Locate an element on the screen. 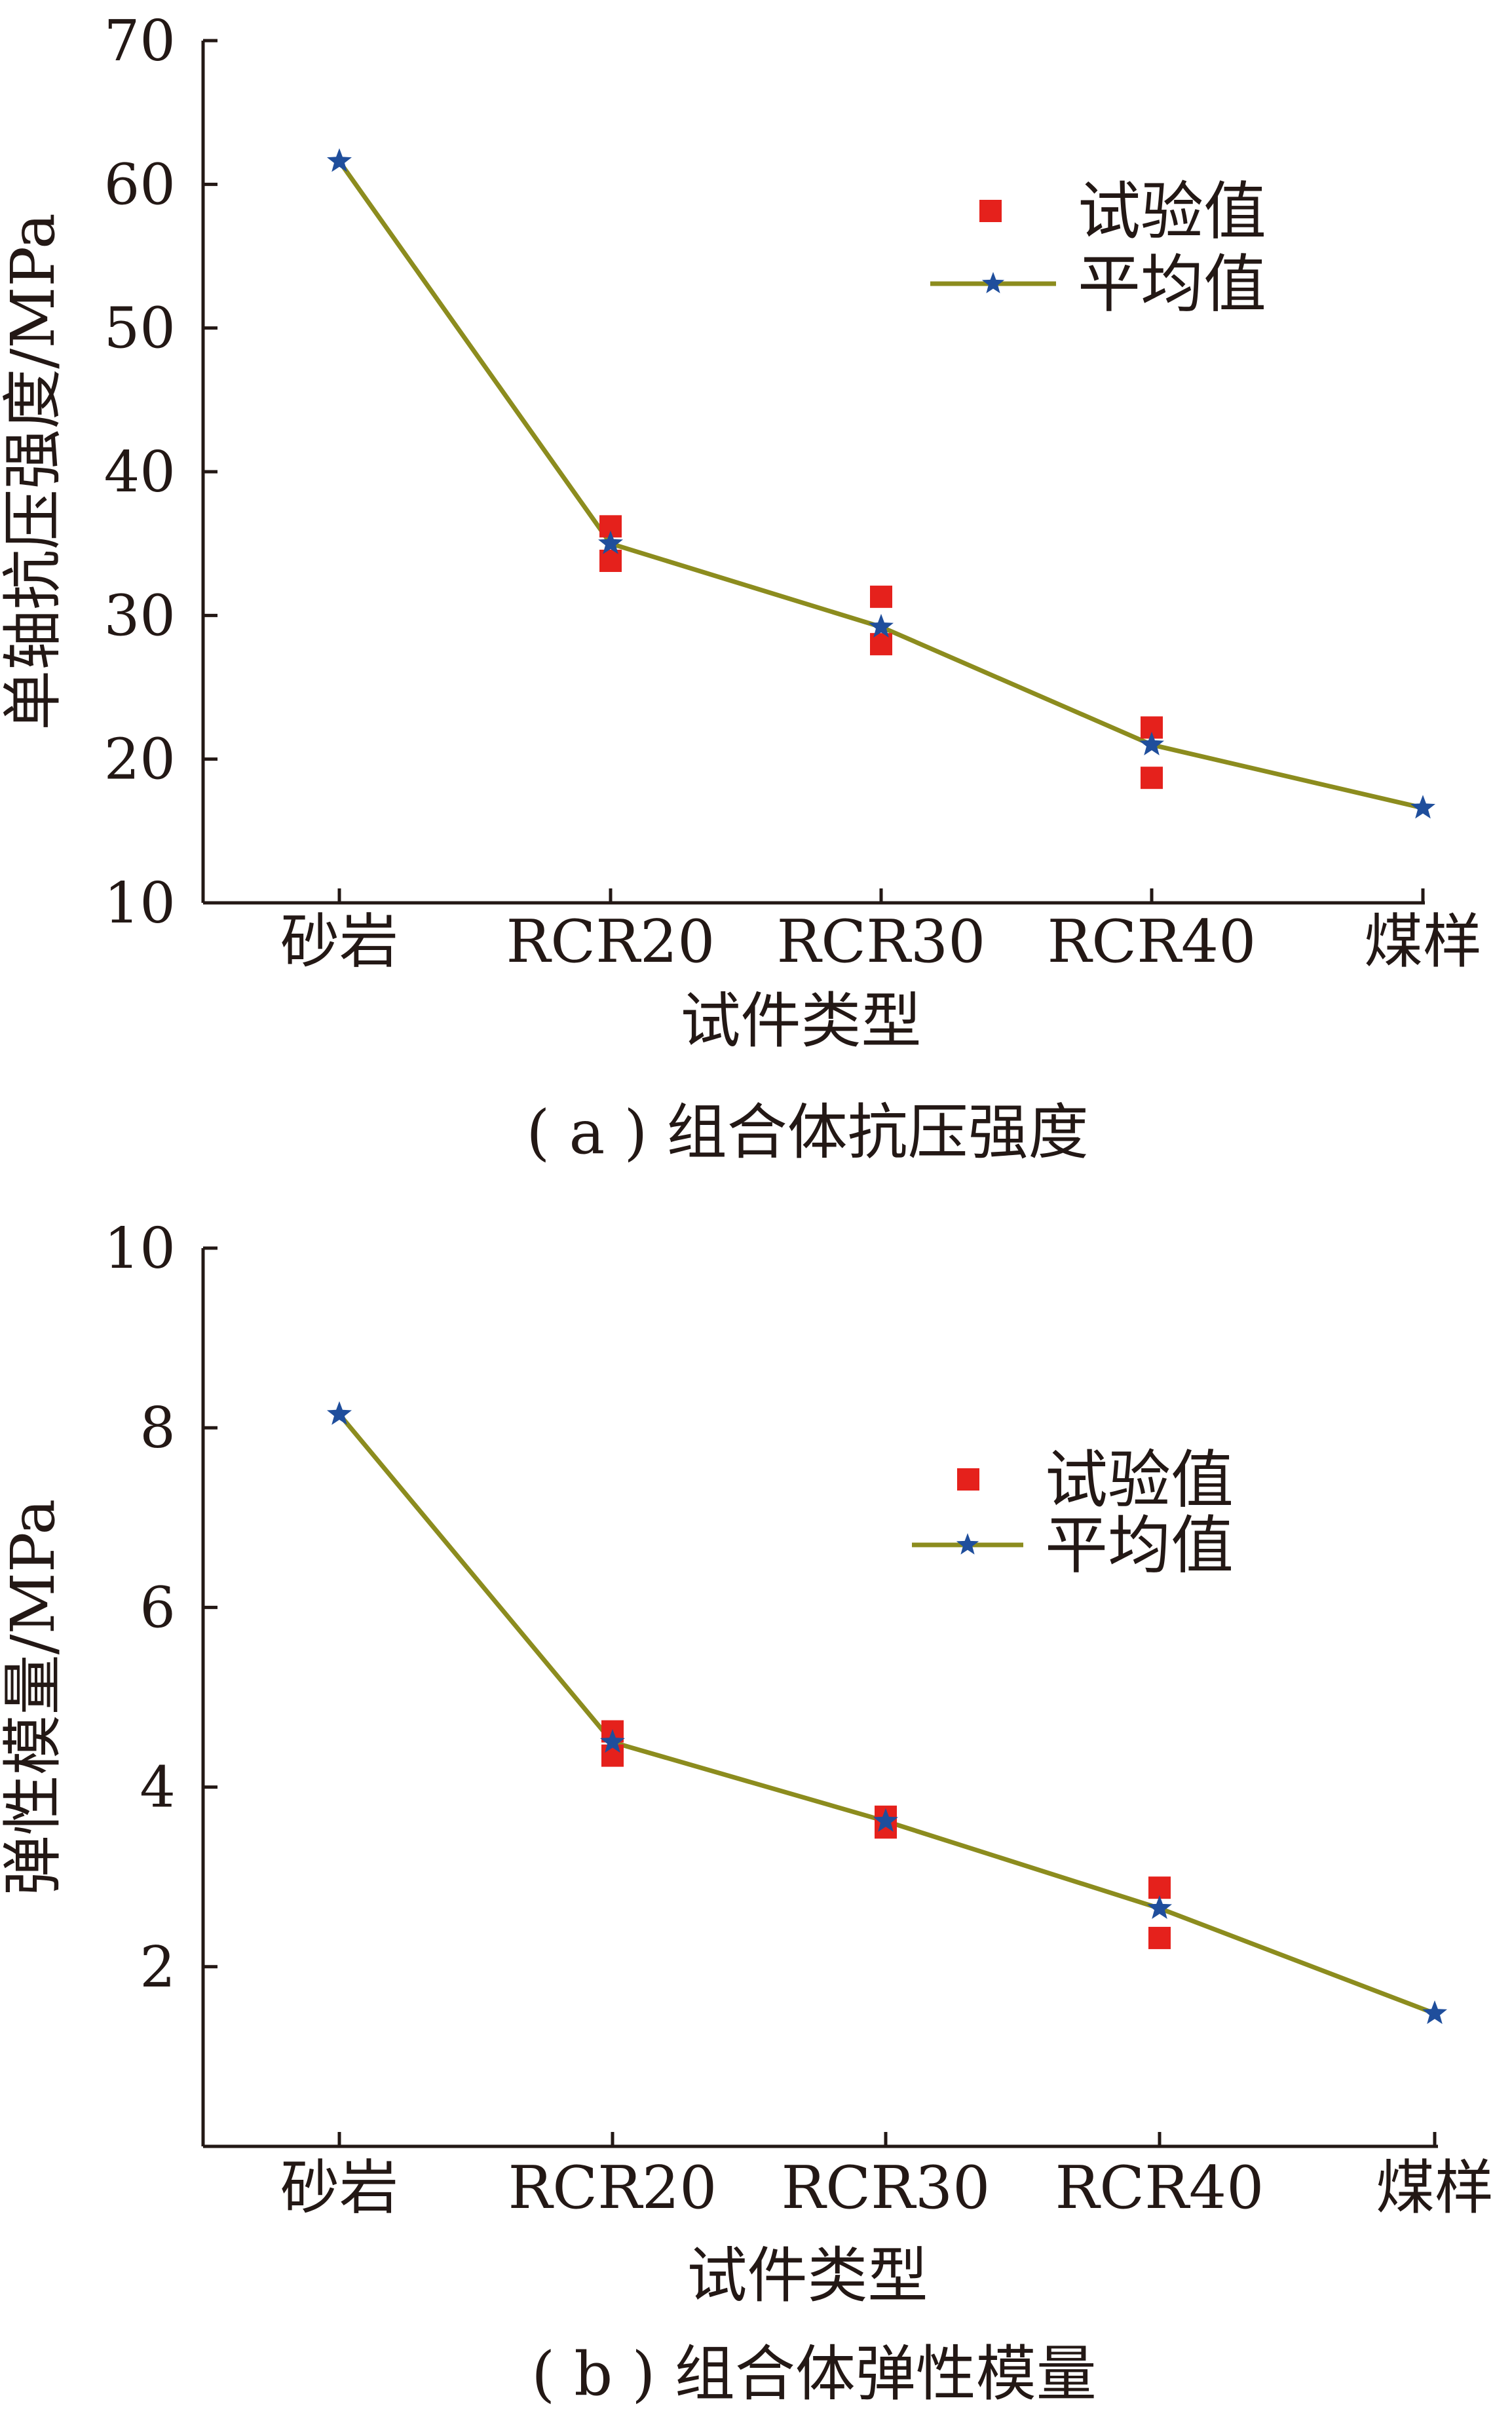 The width and height of the screenshot is (1512, 2434). y-axis-label: 单轴抗压强度/MPa is located at coordinates (34, 472).